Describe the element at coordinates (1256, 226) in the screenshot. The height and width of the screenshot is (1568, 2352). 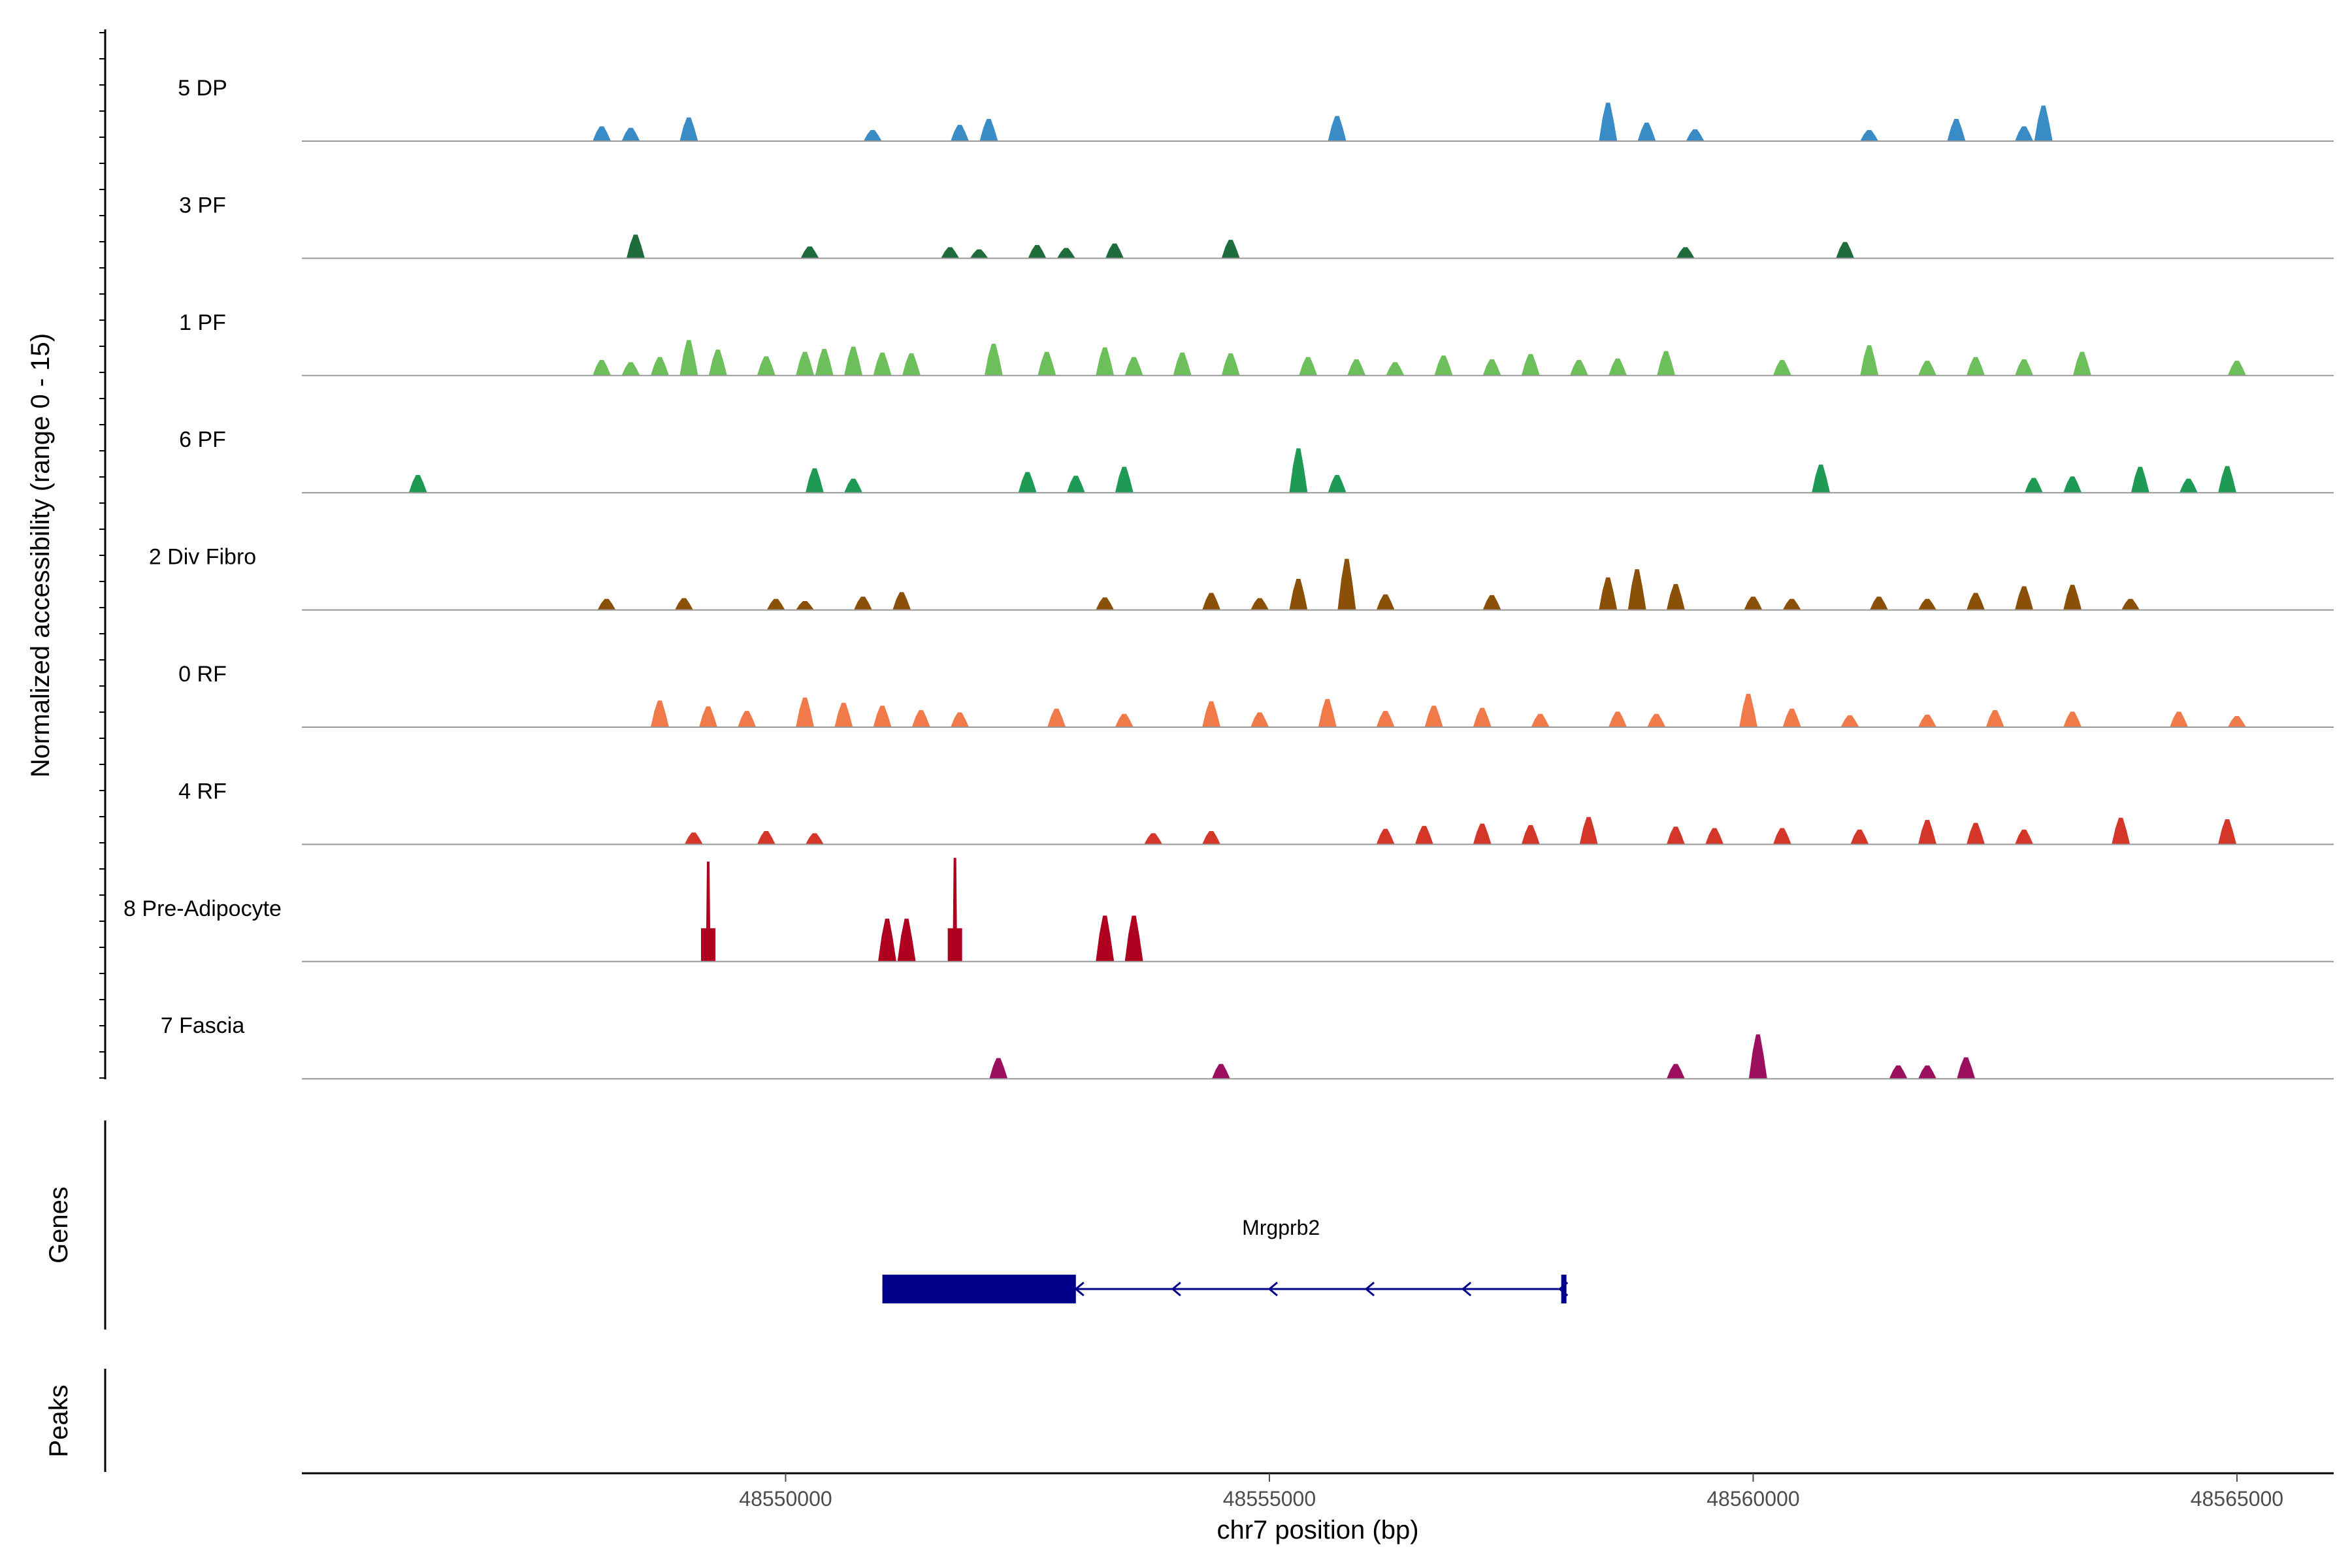
I see `track-3-pf: 3 PF` at that location.